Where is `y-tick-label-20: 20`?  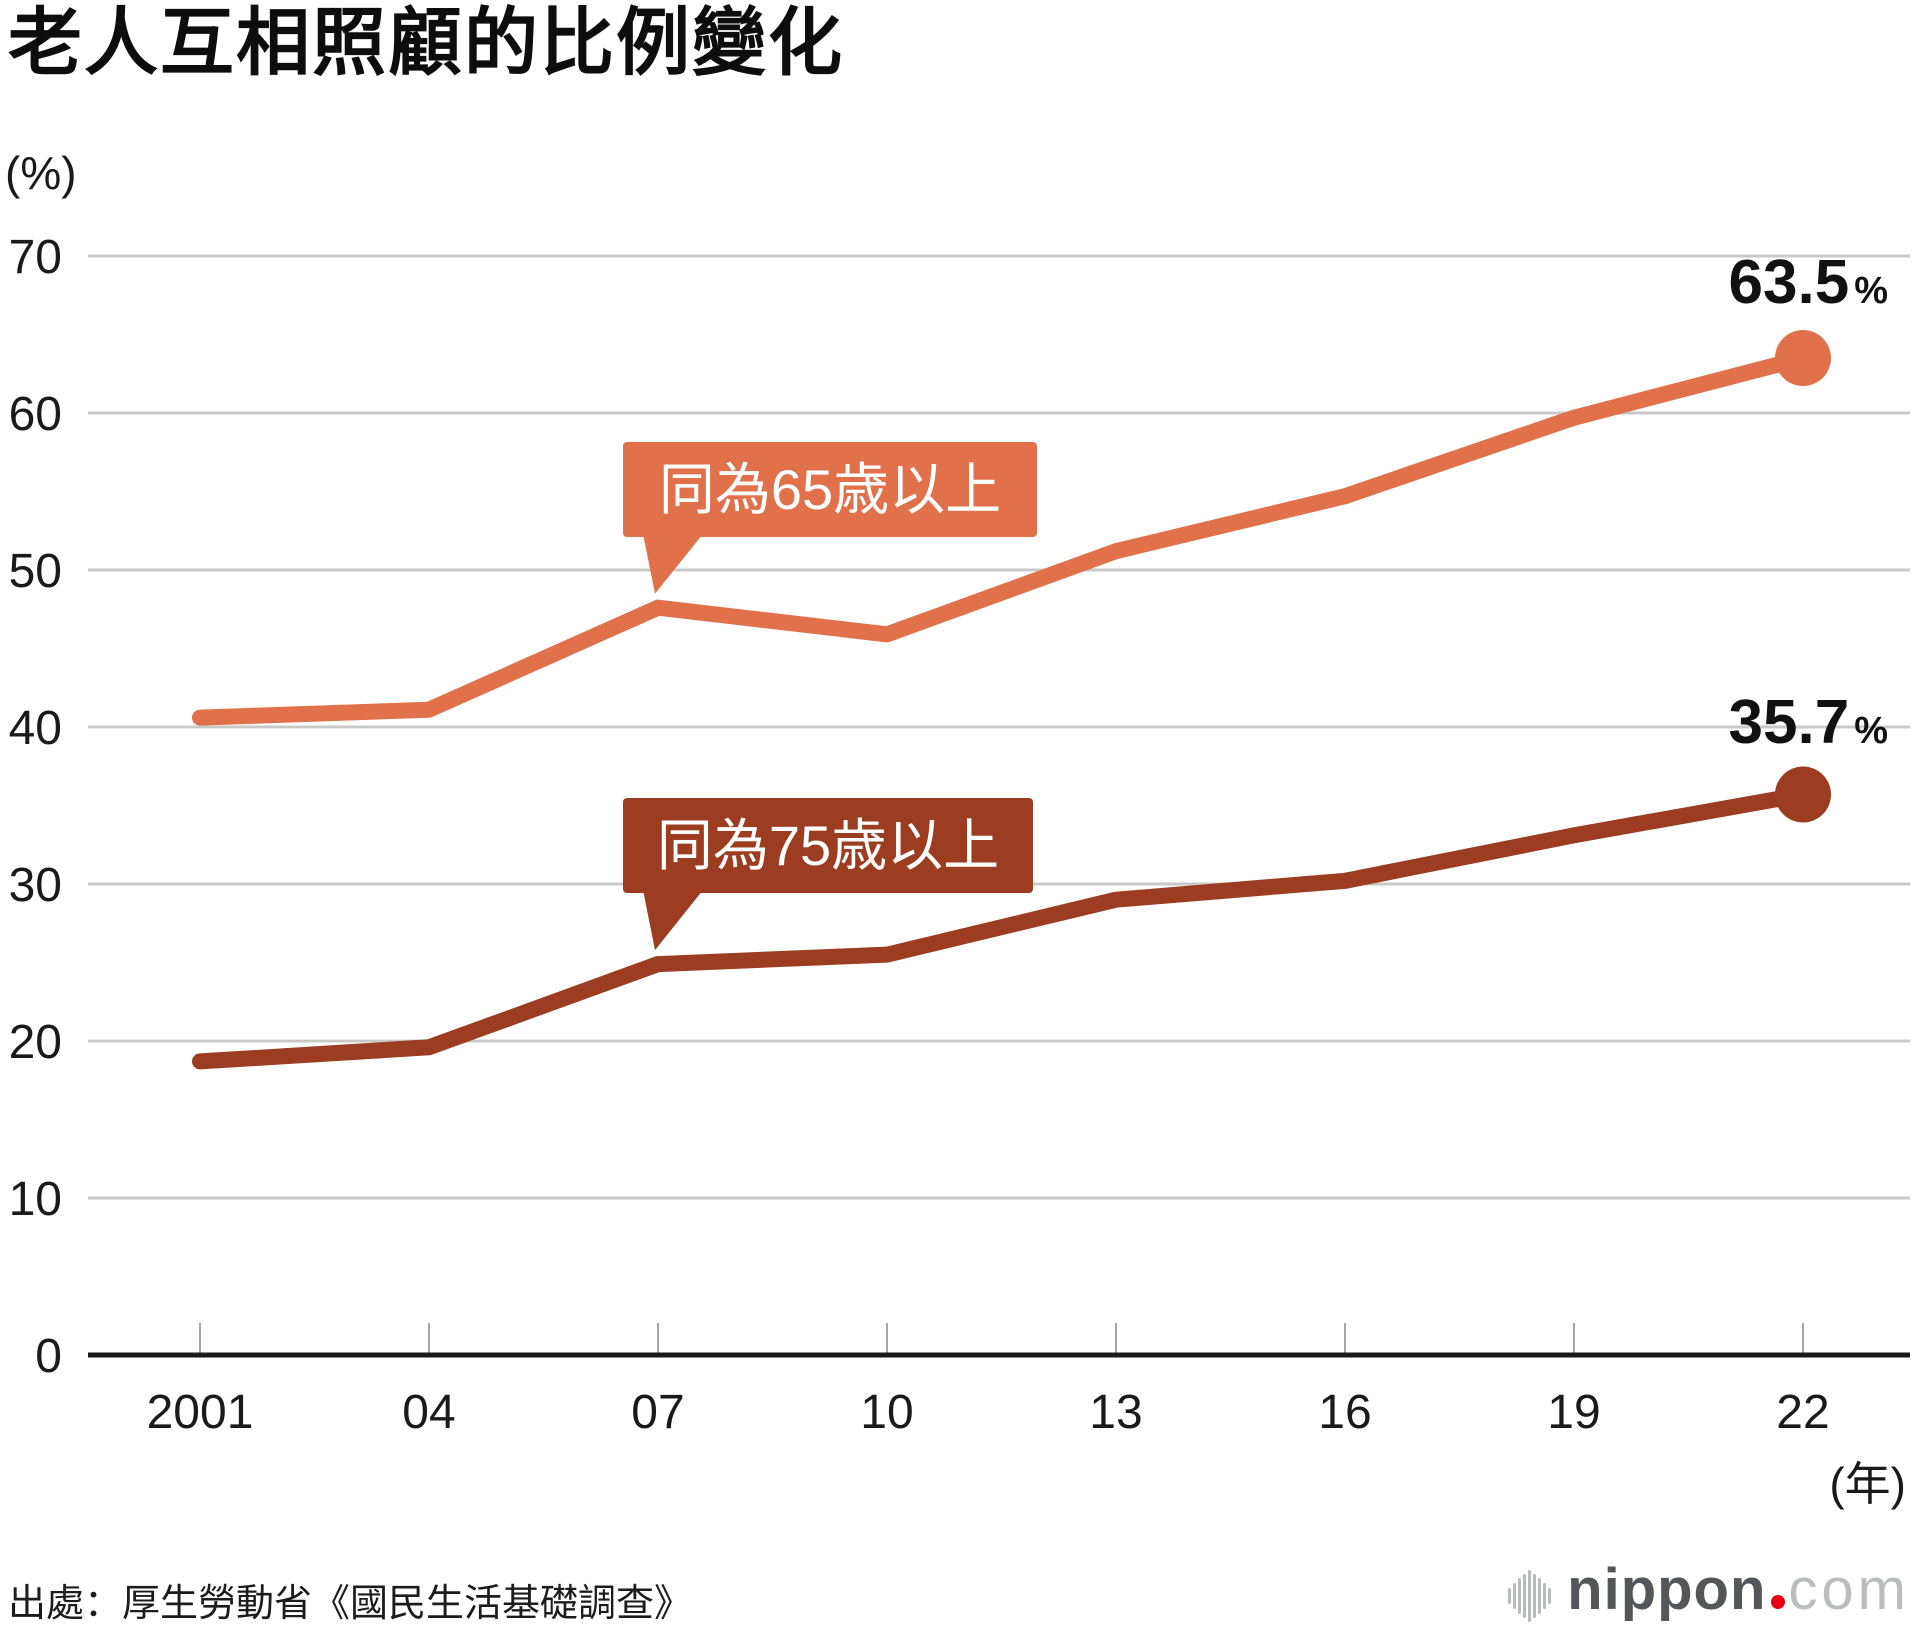 y-tick-label-20: 20 is located at coordinates (35, 1042).